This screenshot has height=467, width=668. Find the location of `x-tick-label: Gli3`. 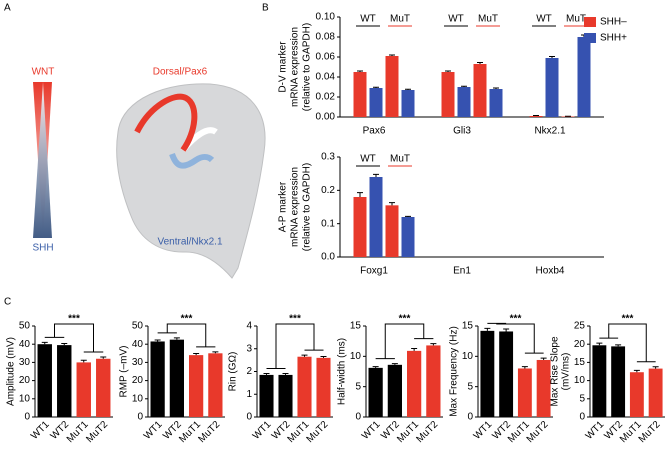

x-tick-label: Gli3 is located at coordinates (462, 131).